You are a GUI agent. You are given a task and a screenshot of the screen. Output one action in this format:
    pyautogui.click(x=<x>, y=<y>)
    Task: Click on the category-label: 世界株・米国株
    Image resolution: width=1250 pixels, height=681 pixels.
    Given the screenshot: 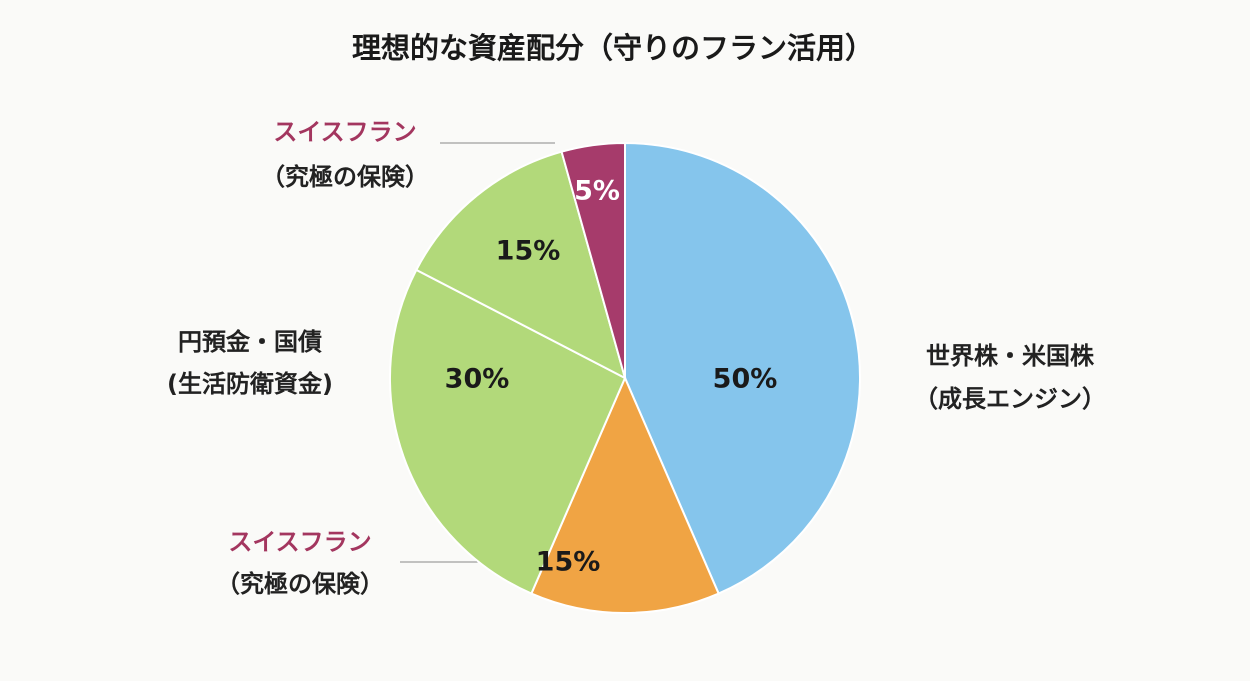 What is the action you would take?
    pyautogui.click(x=1010, y=356)
    